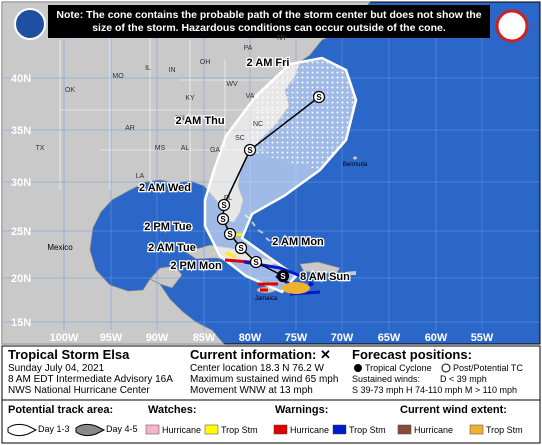 This screenshot has height=445, width=542. I want to click on note-box, so click(269, 21).